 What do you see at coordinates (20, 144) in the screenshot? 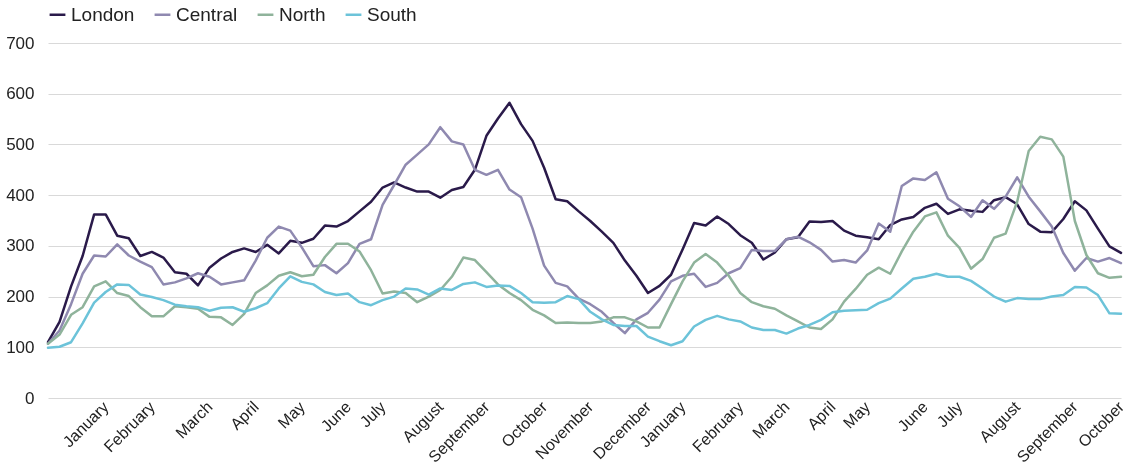
I see `y-tick-label: 500` at bounding box center [20, 144].